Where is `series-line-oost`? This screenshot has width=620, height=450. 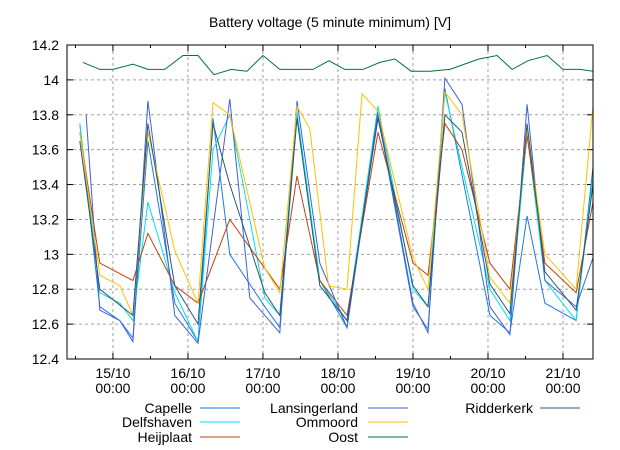 series-line-oost is located at coordinates (338, 65).